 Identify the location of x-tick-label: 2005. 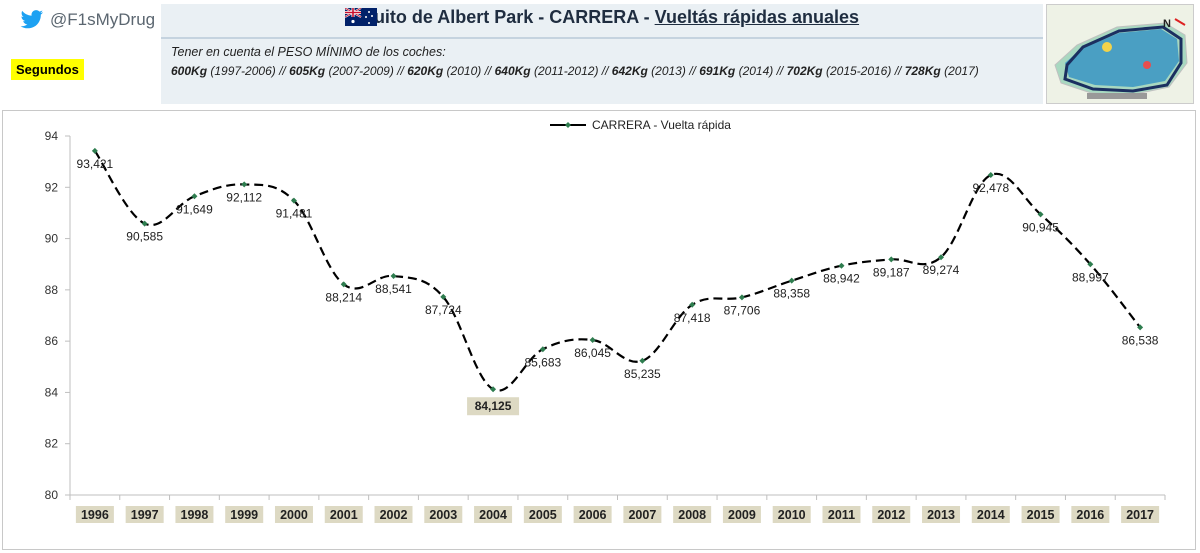
(543, 515).